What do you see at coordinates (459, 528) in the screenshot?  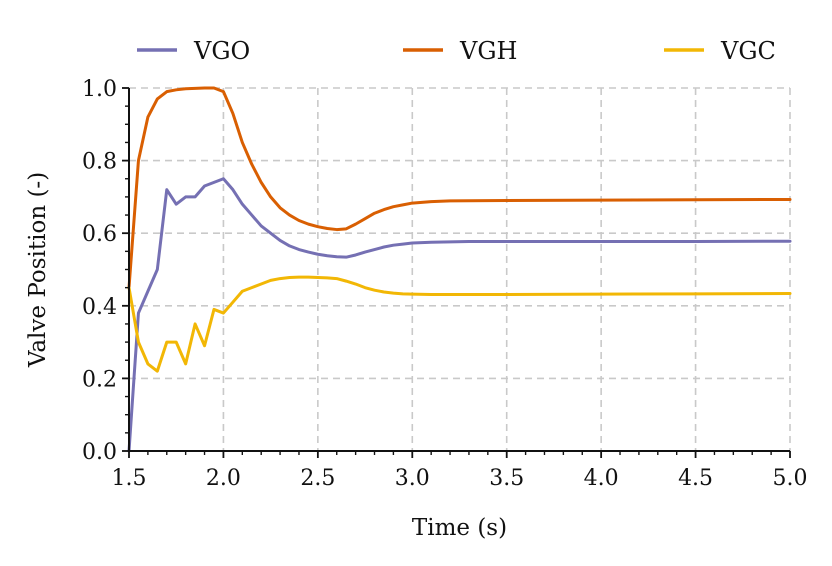 I see `x-axis-label: Time (s)` at bounding box center [459, 528].